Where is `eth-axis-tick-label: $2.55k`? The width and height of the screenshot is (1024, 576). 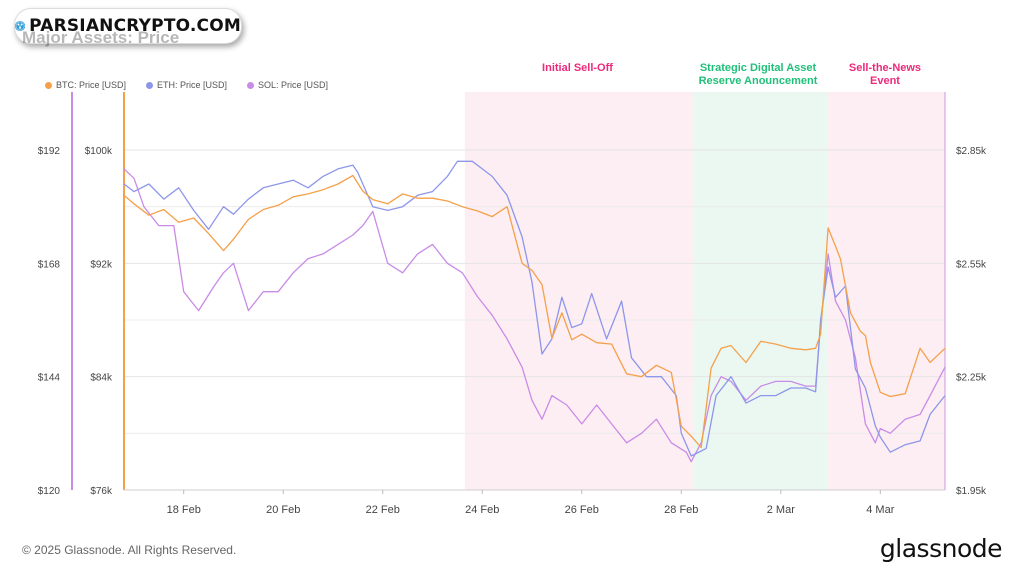
eth-axis-tick-label: $2.55k is located at coordinates (971, 264).